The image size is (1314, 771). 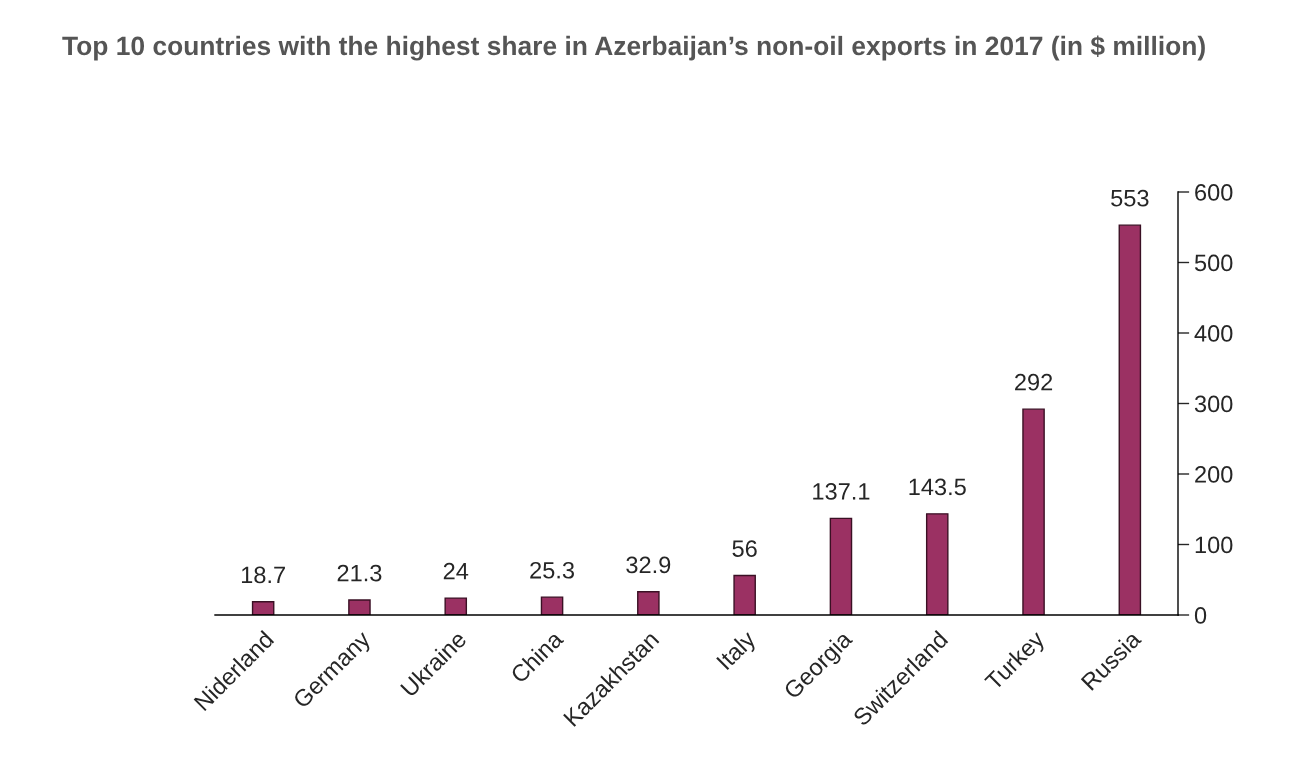 What do you see at coordinates (648, 565) in the screenshot?
I see `data-label: 32.9` at bounding box center [648, 565].